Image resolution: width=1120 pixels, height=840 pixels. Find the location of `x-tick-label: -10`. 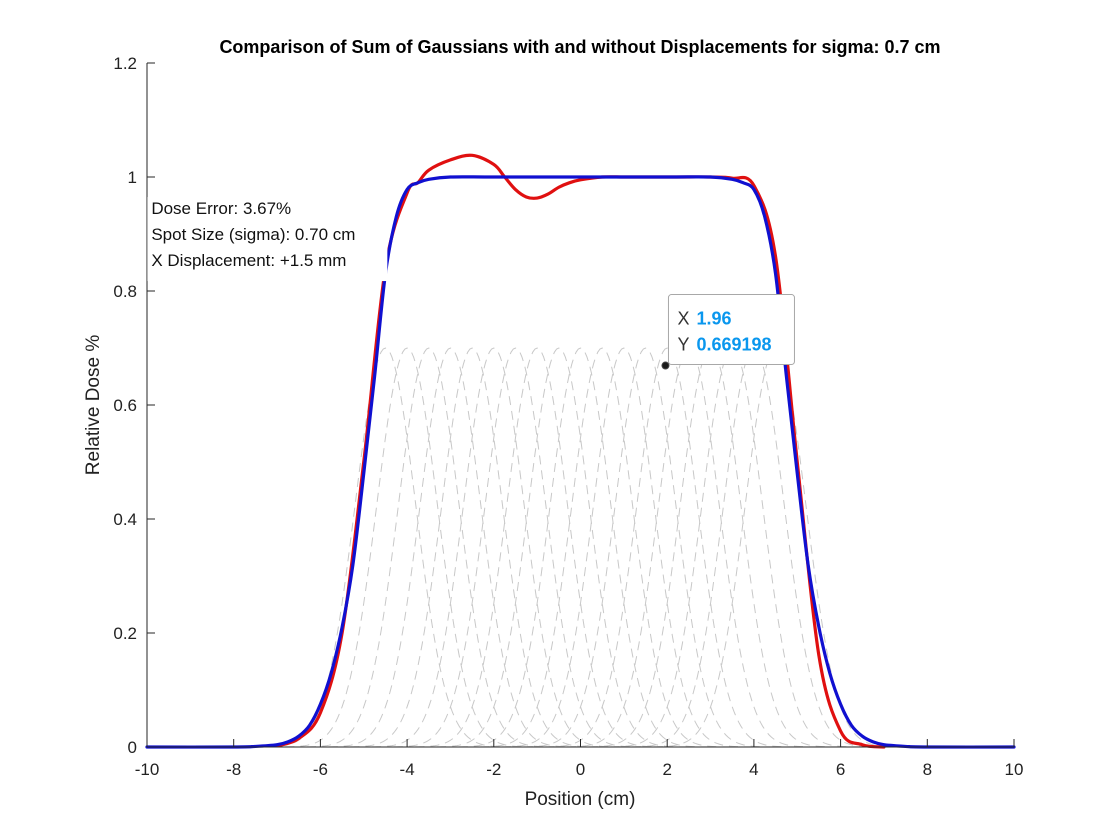

x-tick-label: -10 is located at coordinates (147, 769).